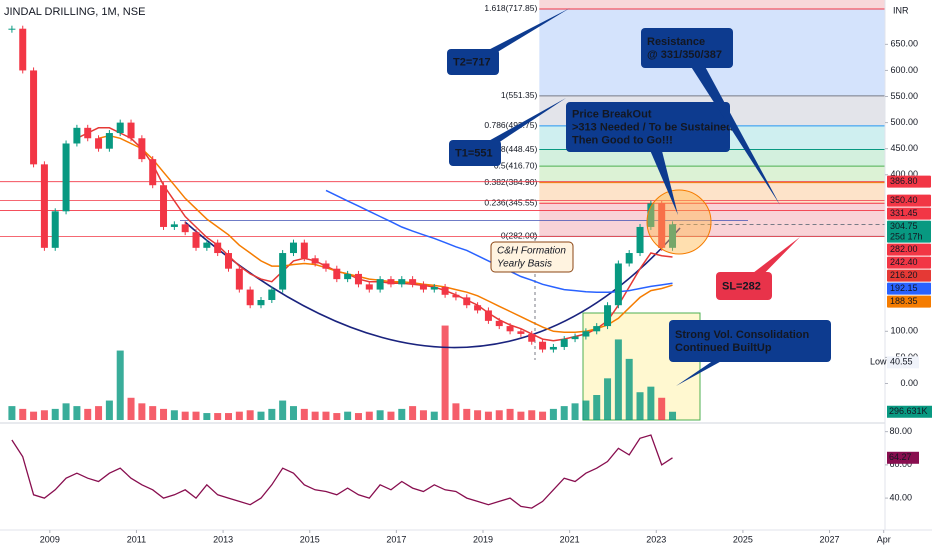  What do you see at coordinates (524, 264) in the screenshot?
I see `callout-text: Yearly Basis` at bounding box center [524, 264].